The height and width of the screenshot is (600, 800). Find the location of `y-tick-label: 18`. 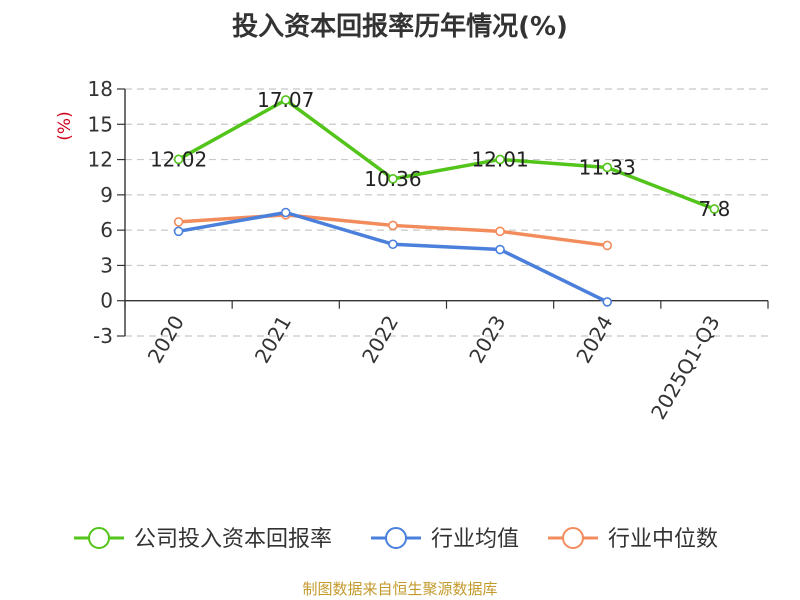

y-tick-label: 18 is located at coordinates (100, 89).